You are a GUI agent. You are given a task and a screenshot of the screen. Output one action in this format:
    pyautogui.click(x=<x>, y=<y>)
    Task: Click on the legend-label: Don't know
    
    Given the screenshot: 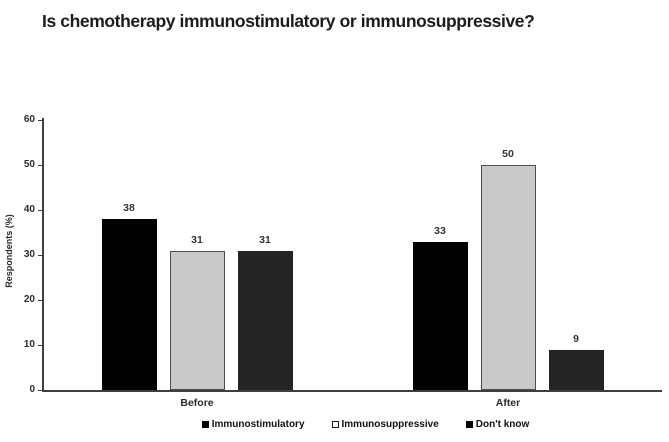 What is the action you would take?
    pyautogui.click(x=502, y=424)
    